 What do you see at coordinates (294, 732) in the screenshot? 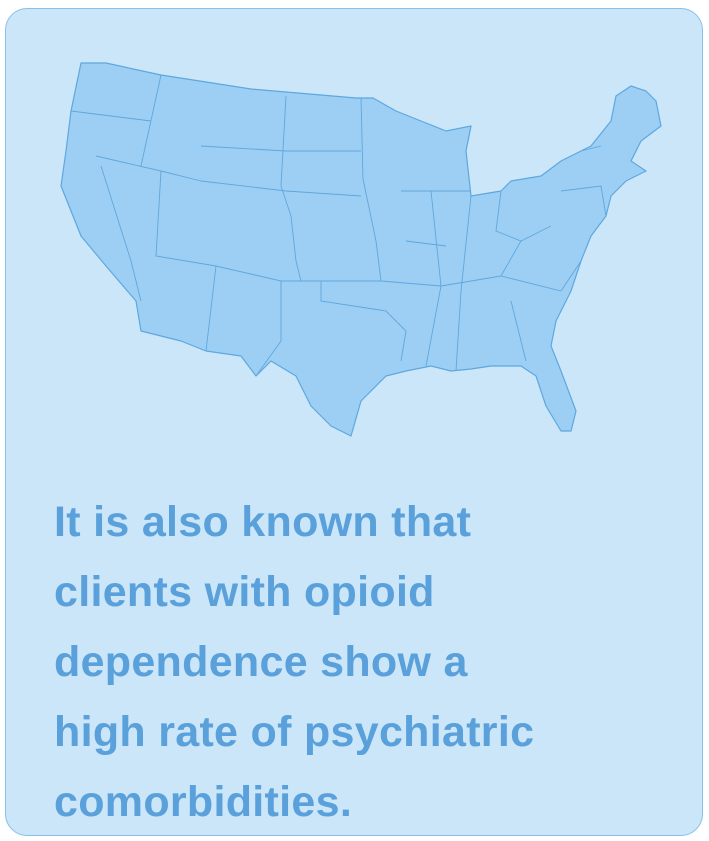
I see `text-line: high rate of psychiatric` at bounding box center [294, 732].